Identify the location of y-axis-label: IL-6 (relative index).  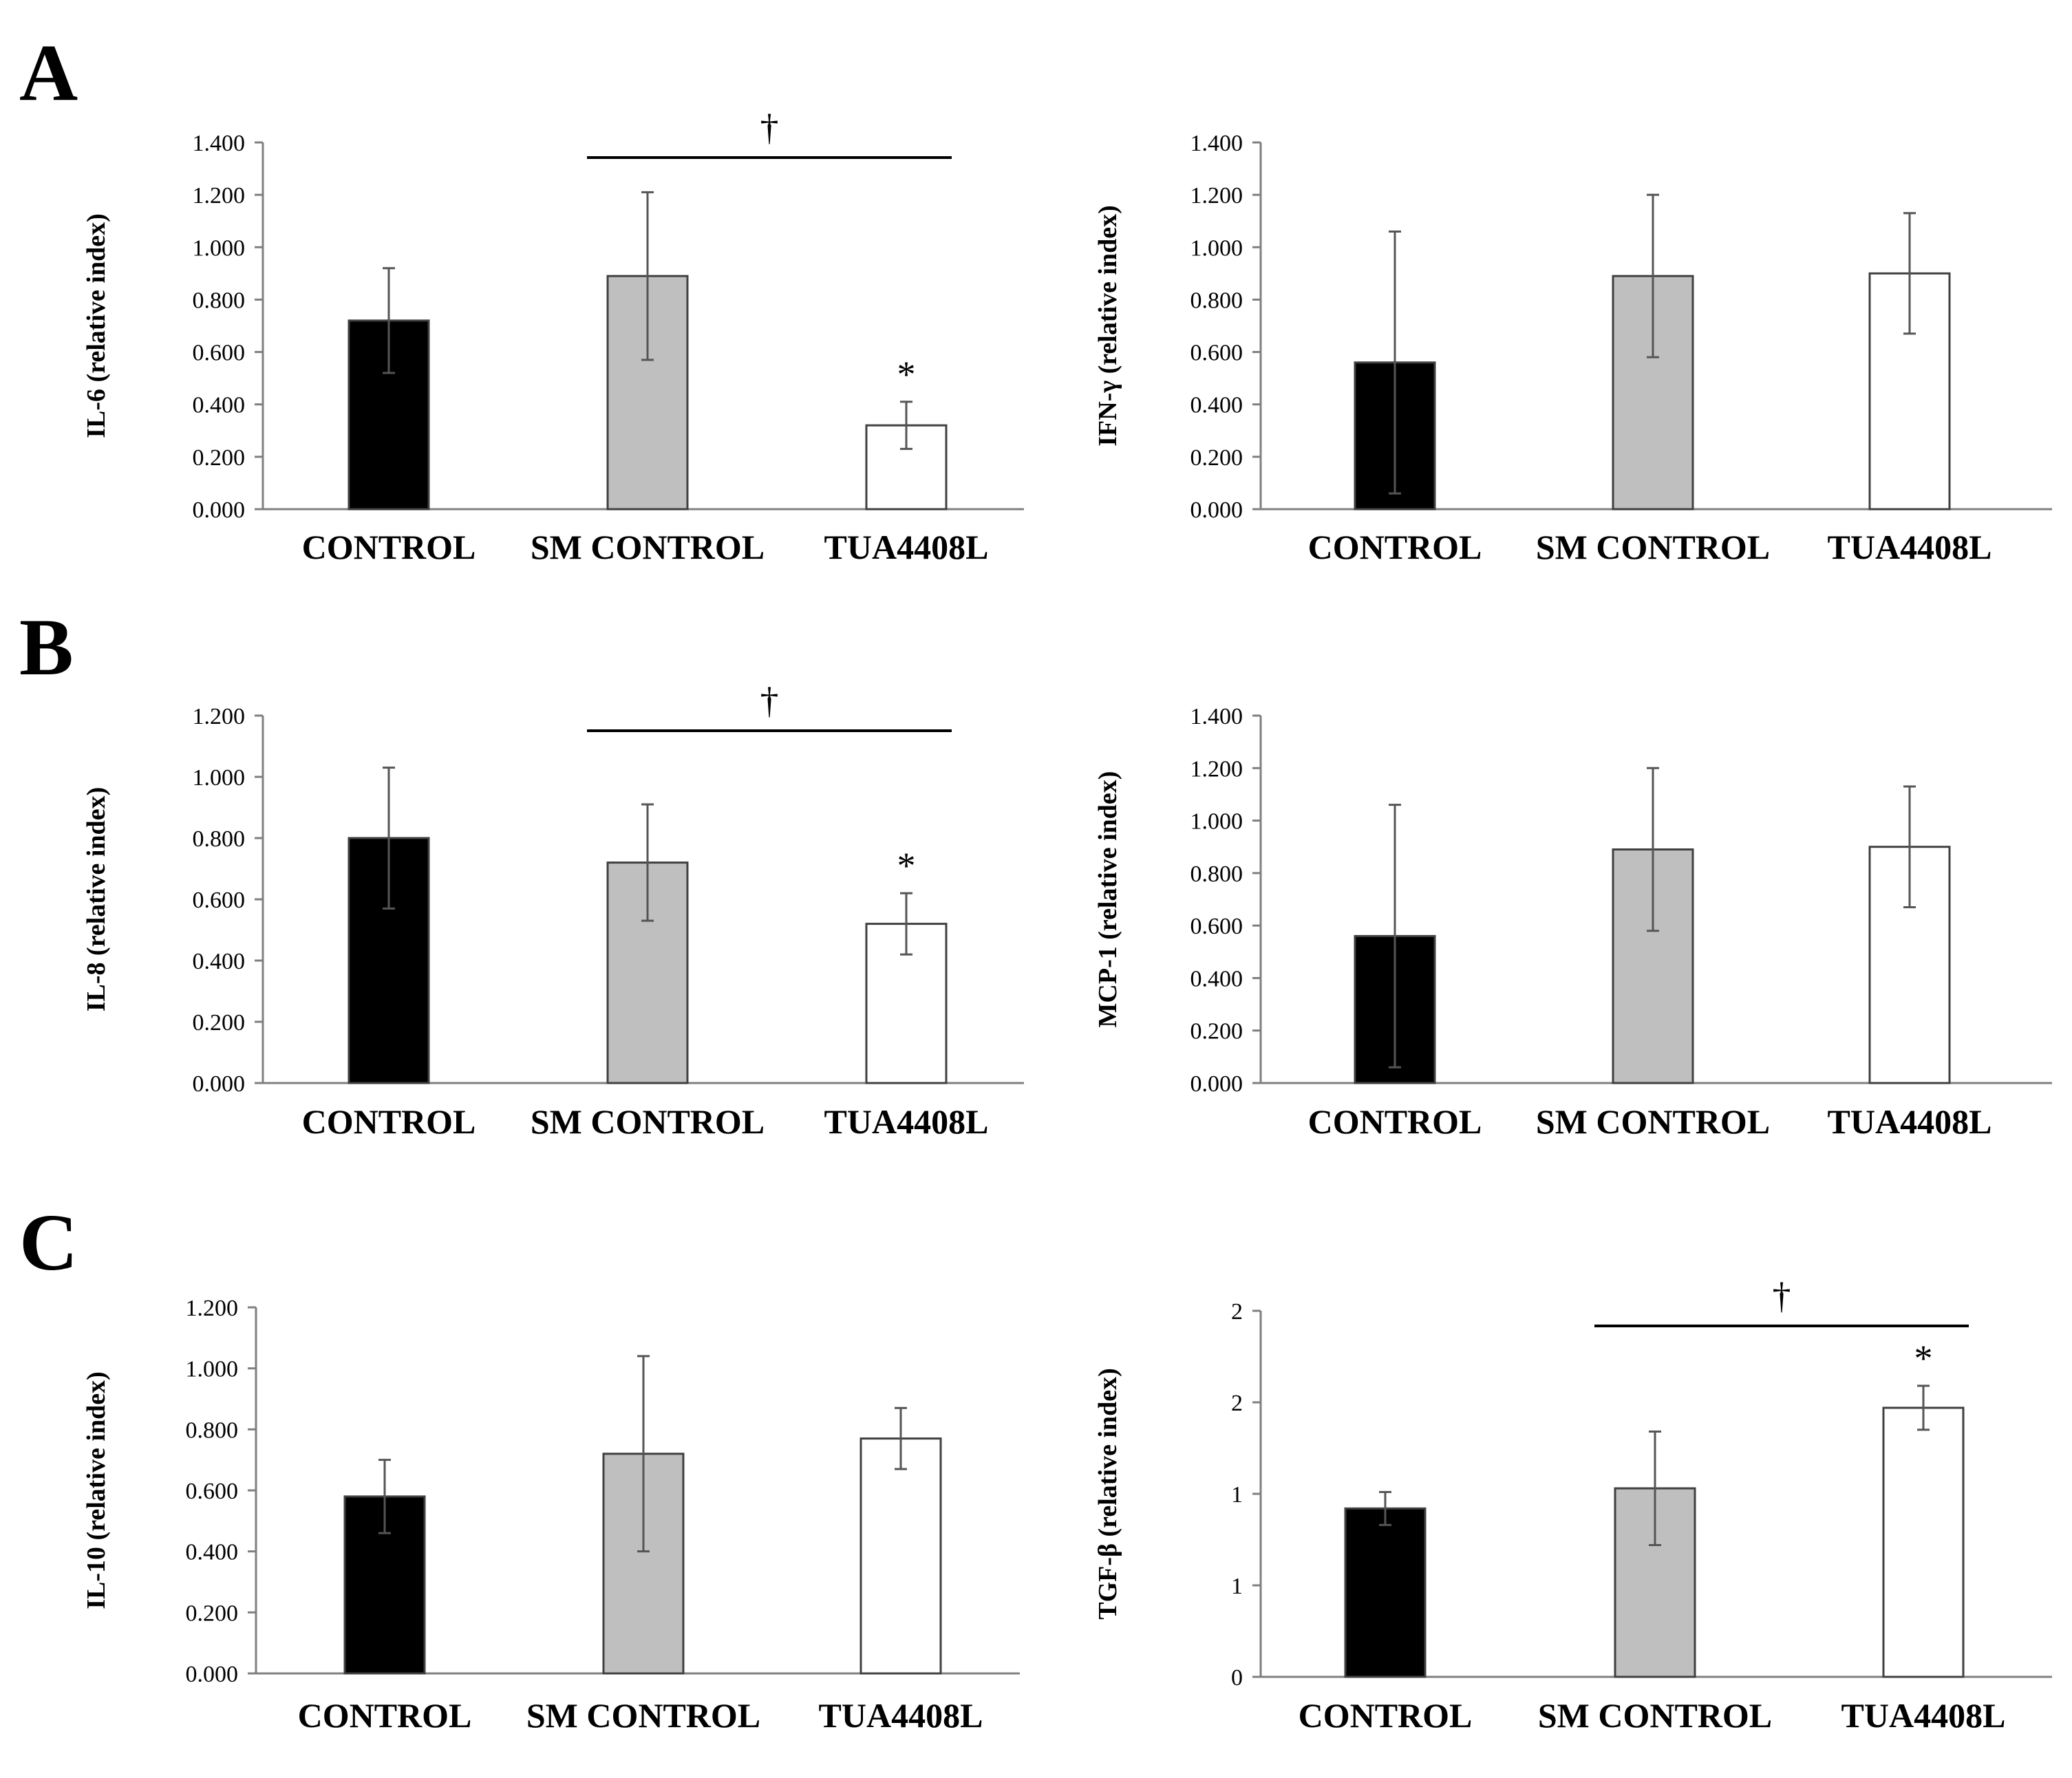
(96, 325).